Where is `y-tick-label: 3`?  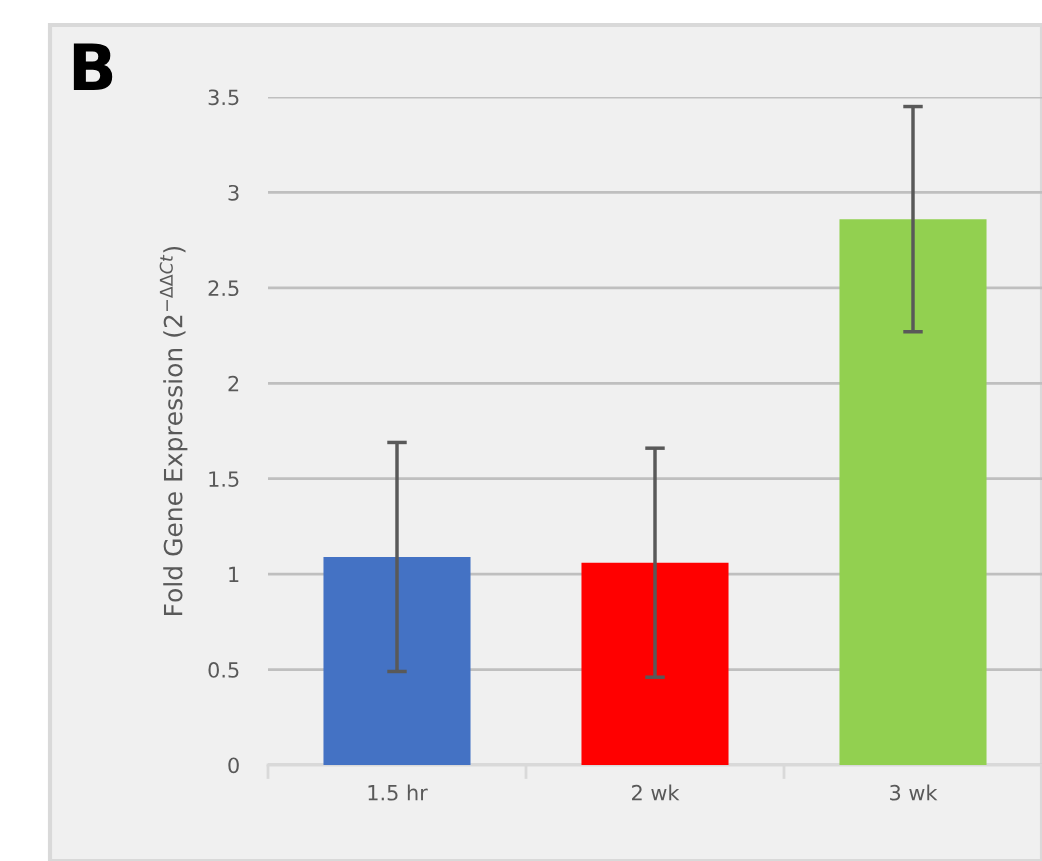
y-tick-label: 3 is located at coordinates (233, 192).